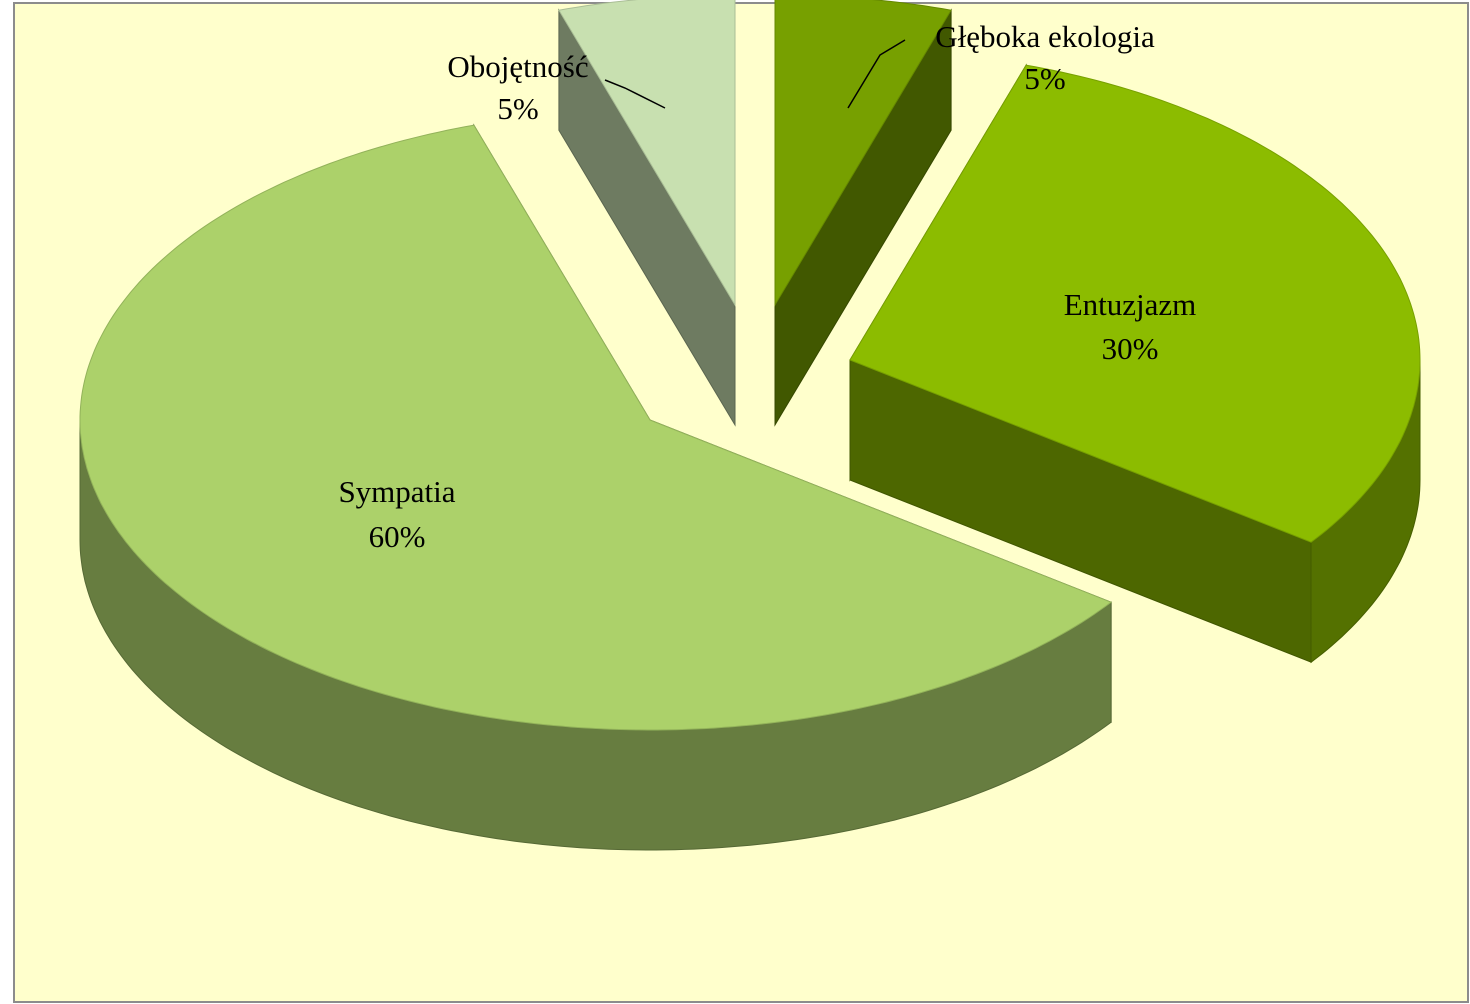 The height and width of the screenshot is (1004, 1470). What do you see at coordinates (397, 536) in the screenshot?
I see `value-label: 60%` at bounding box center [397, 536].